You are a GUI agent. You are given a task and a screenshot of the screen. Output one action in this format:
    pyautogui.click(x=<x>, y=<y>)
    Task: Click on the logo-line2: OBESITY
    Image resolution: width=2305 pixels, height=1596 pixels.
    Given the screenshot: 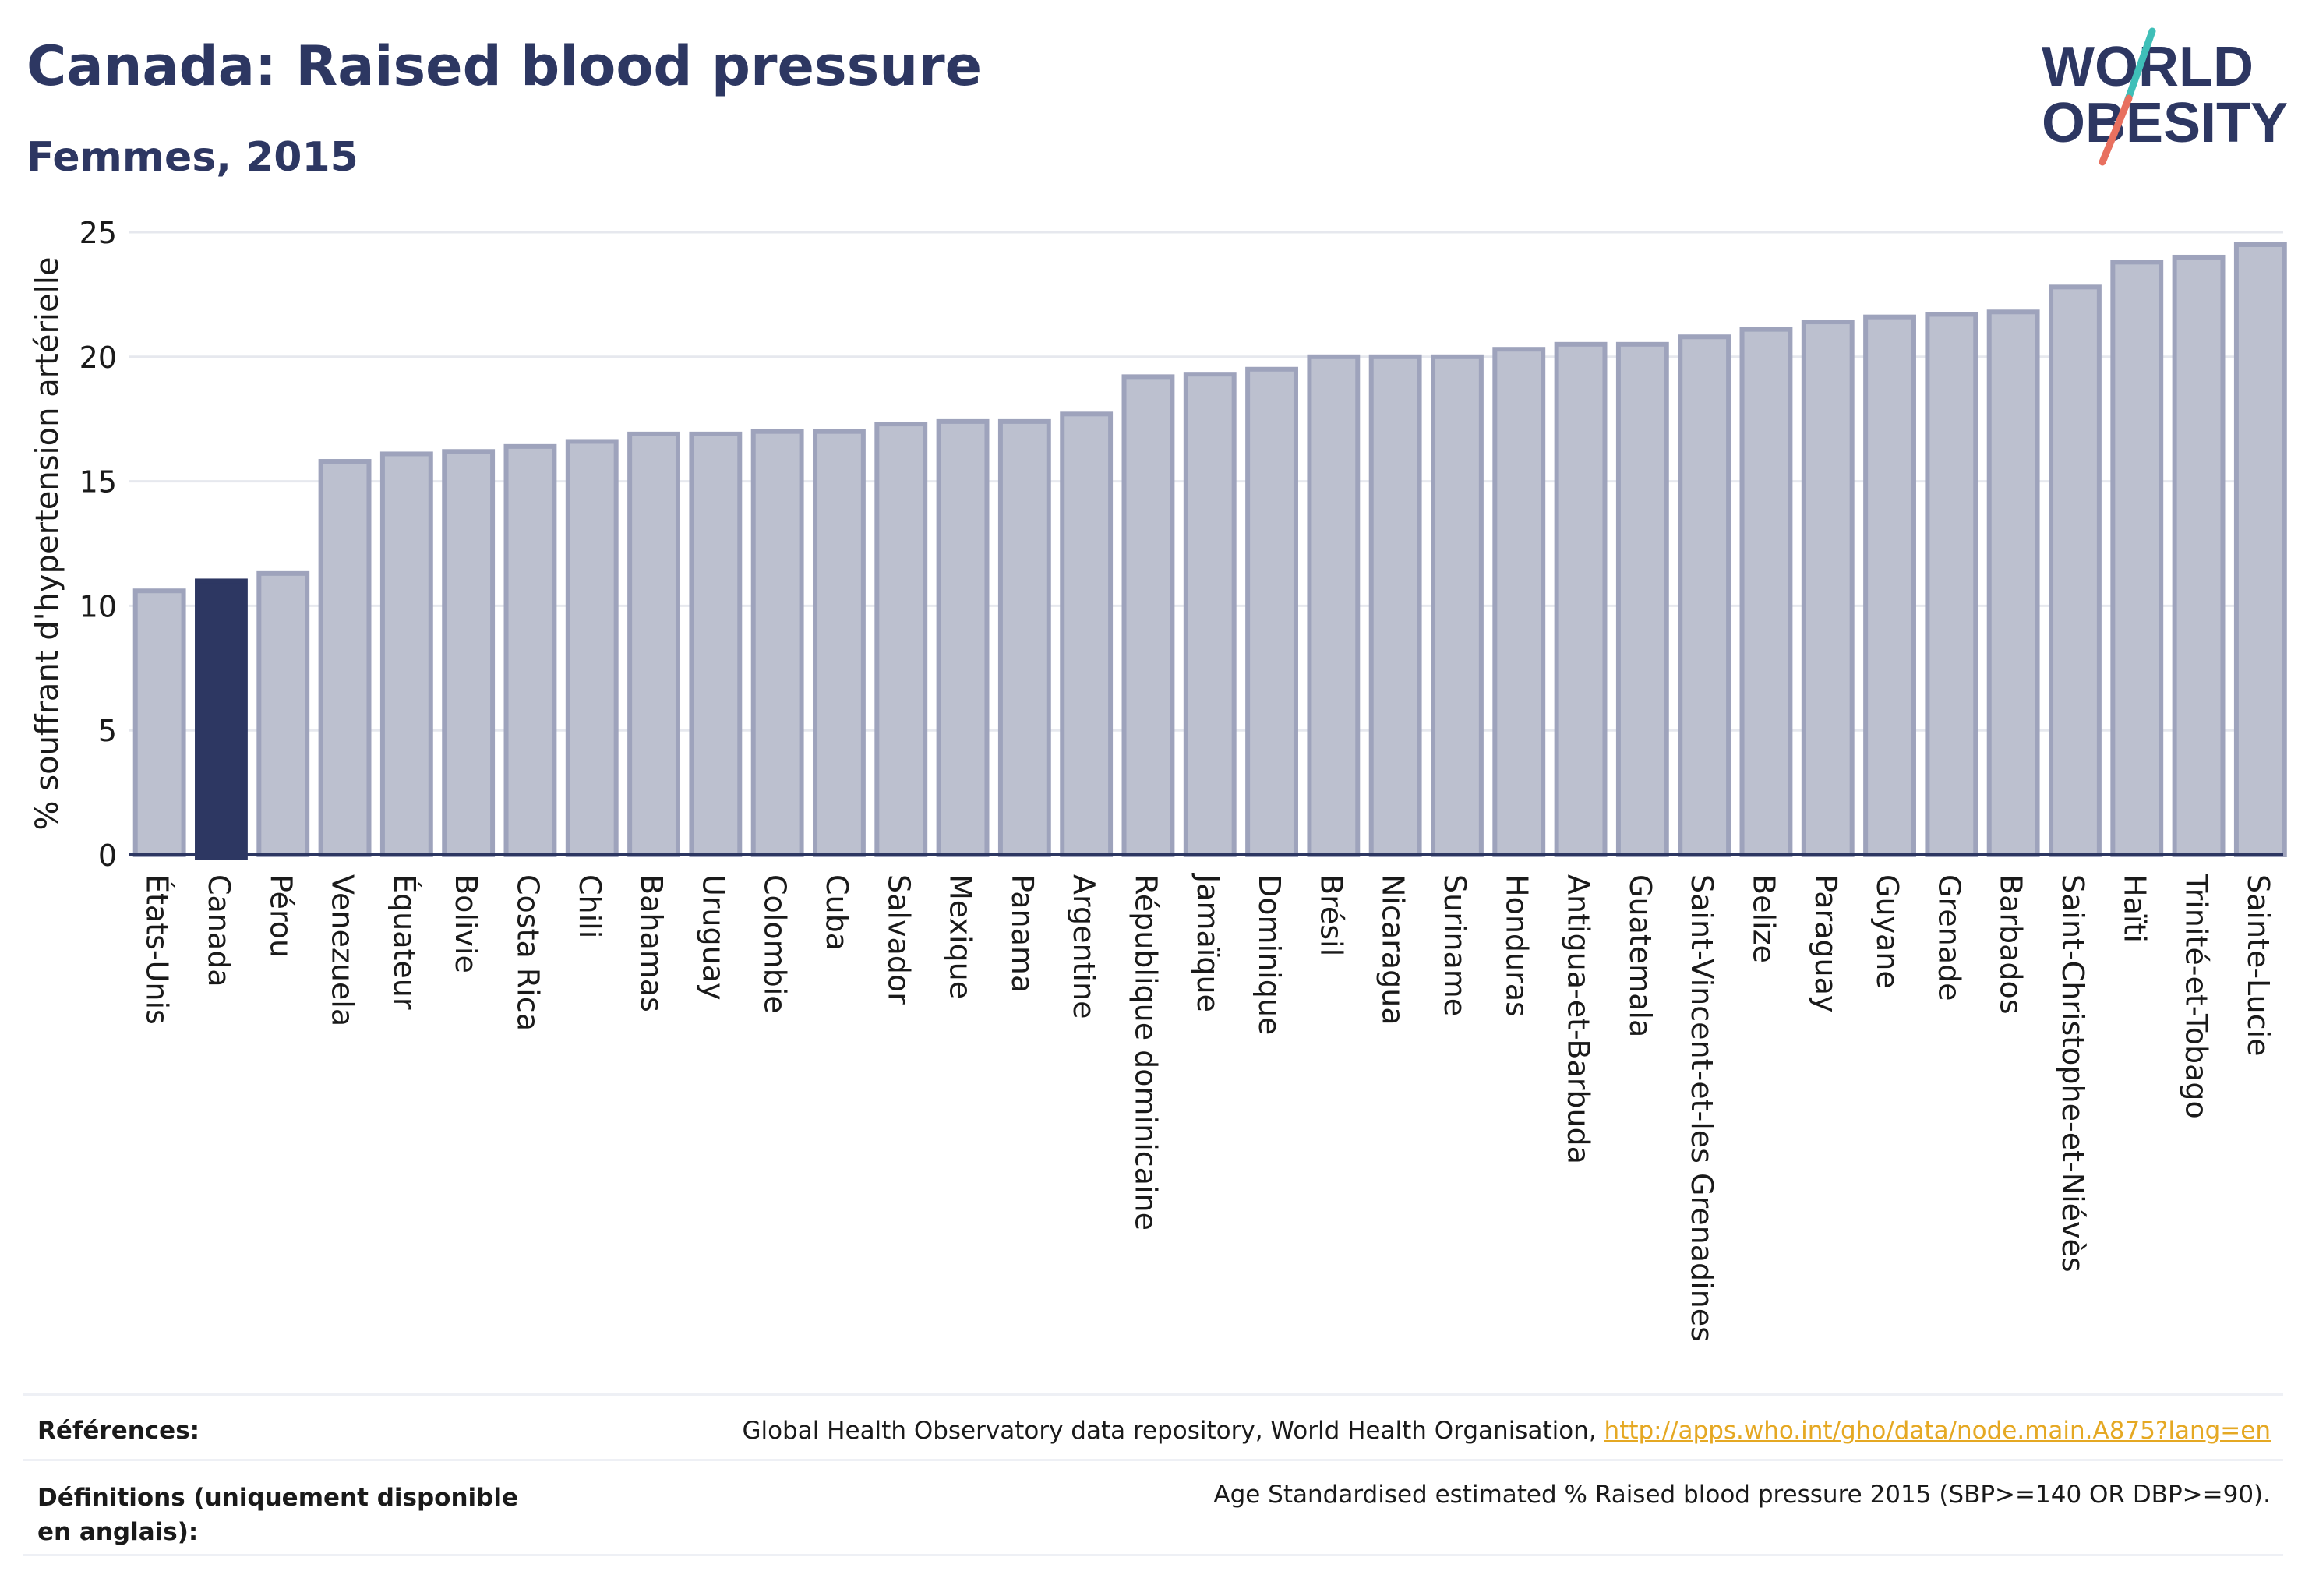 What is the action you would take?
    pyautogui.click(x=2165, y=123)
    